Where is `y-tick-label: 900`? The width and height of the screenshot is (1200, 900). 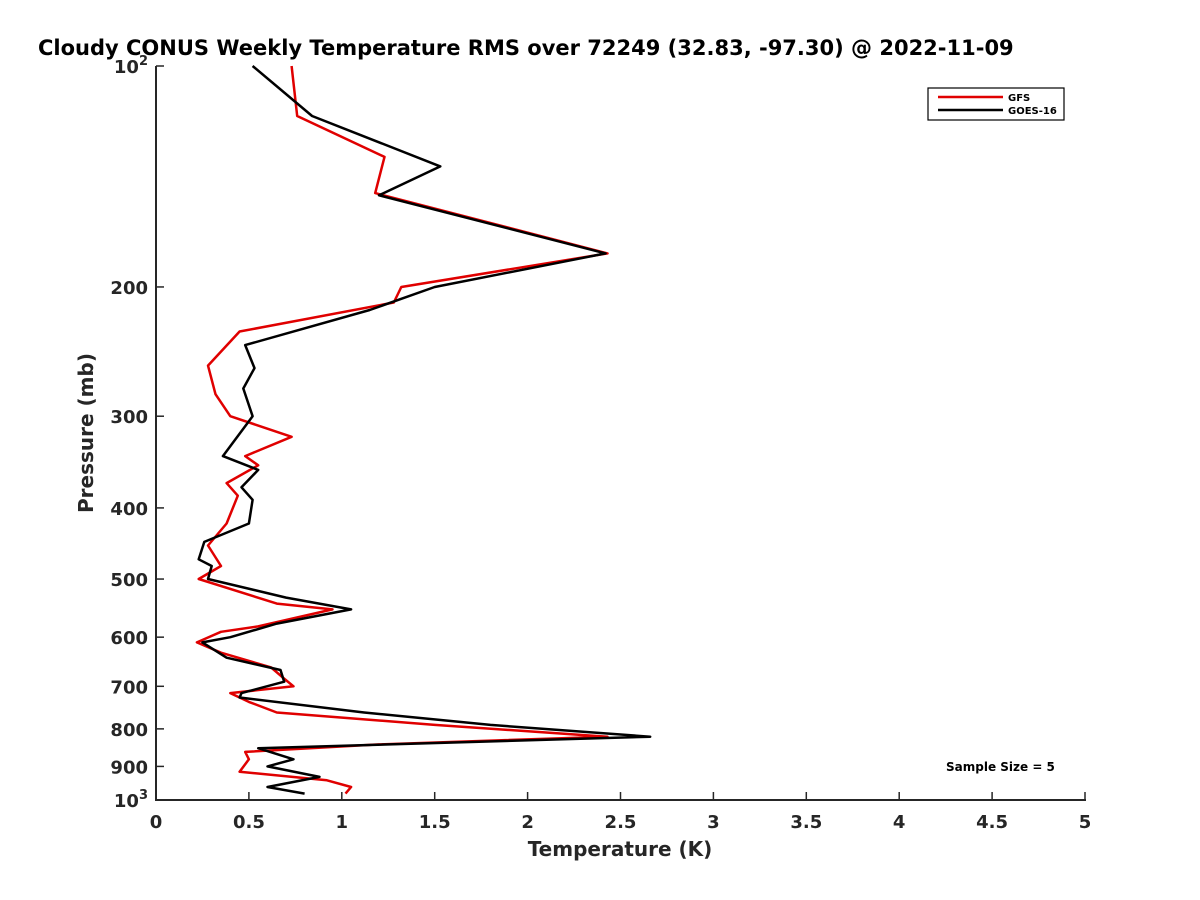 y-tick-label: 900 is located at coordinates (129, 767).